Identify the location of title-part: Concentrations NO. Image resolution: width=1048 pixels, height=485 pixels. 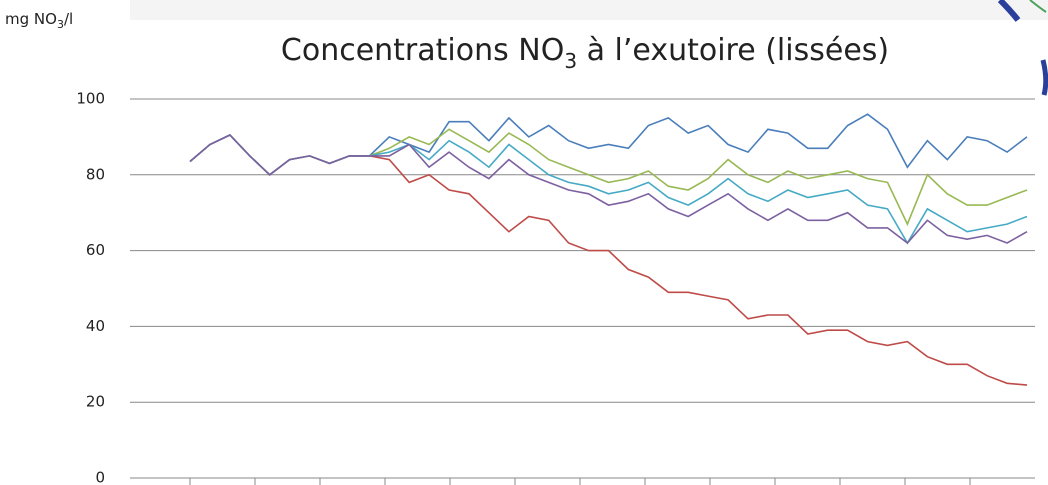
(422, 50).